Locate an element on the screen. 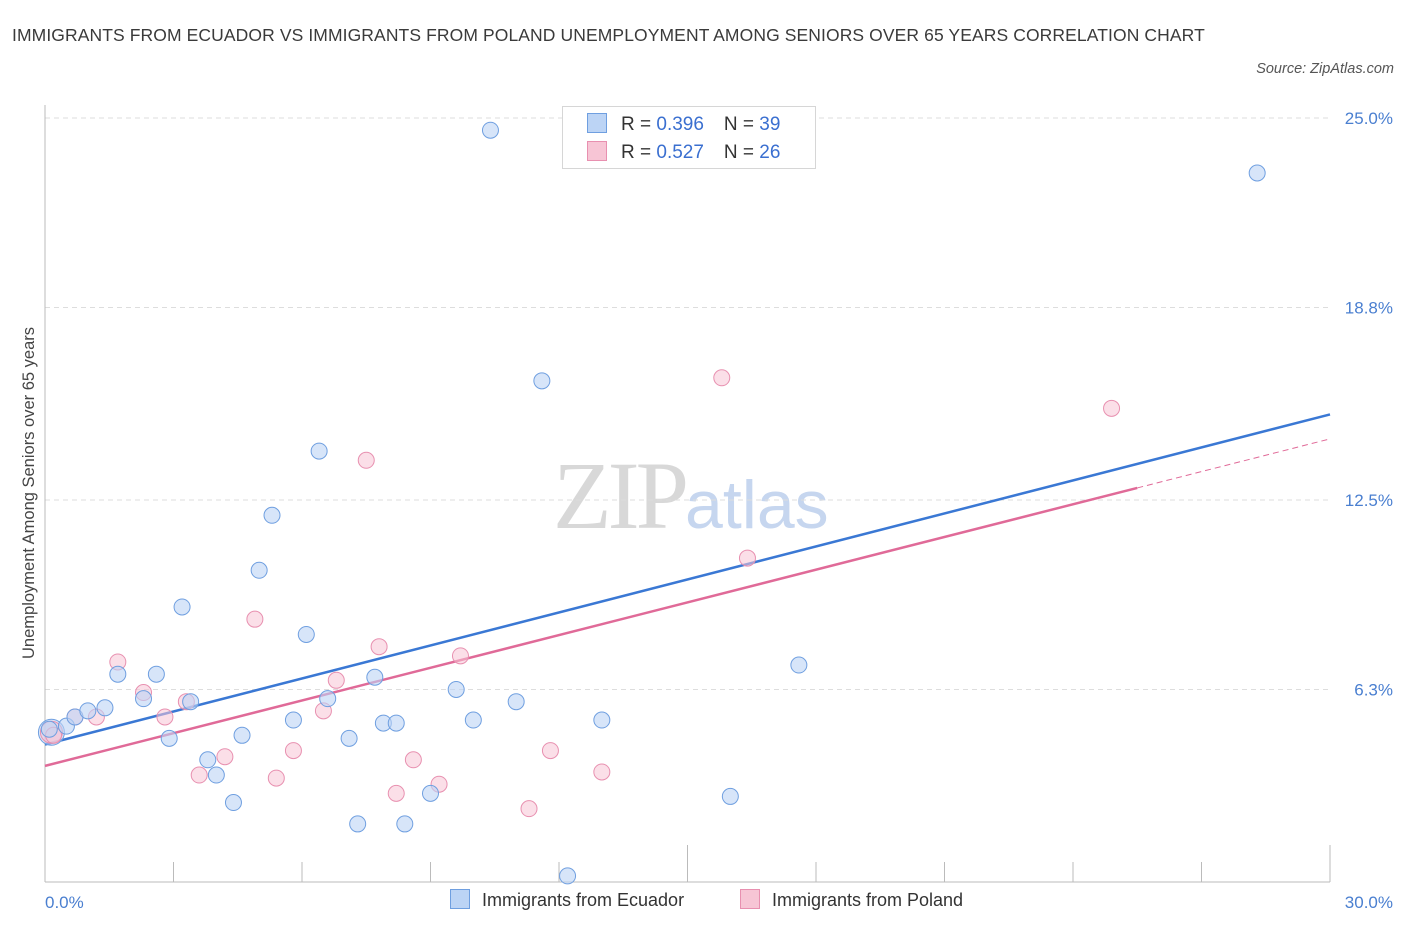 The image size is (1406, 930). legend-item-poland: Immigrants from Poland is located at coordinates (851, 900).